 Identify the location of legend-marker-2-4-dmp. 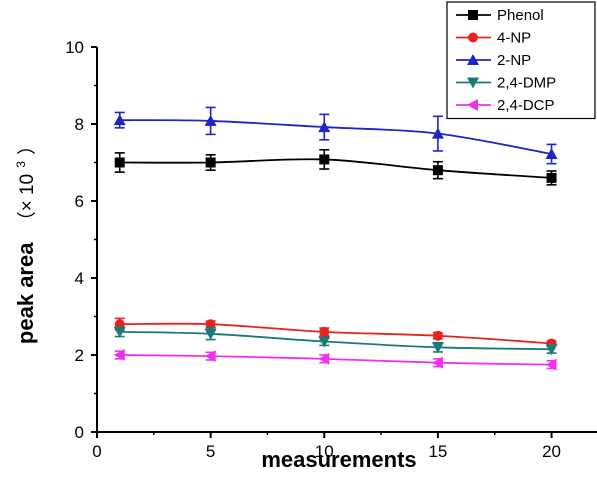
(473, 83).